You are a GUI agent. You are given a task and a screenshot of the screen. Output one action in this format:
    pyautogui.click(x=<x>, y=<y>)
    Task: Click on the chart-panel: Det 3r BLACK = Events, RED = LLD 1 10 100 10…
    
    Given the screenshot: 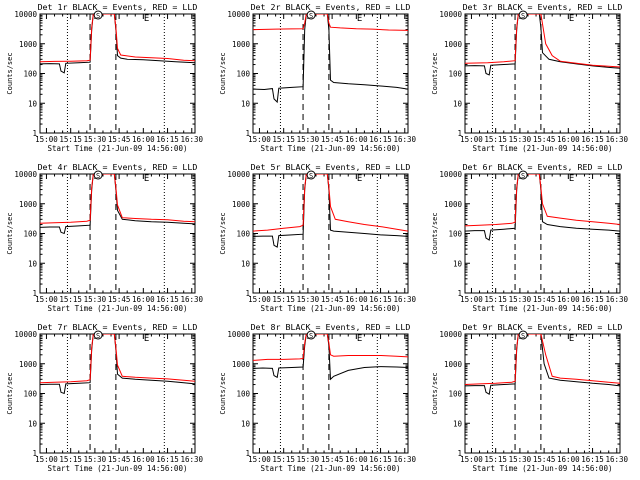 What is the action you would take?
    pyautogui.click(x=530, y=77)
    